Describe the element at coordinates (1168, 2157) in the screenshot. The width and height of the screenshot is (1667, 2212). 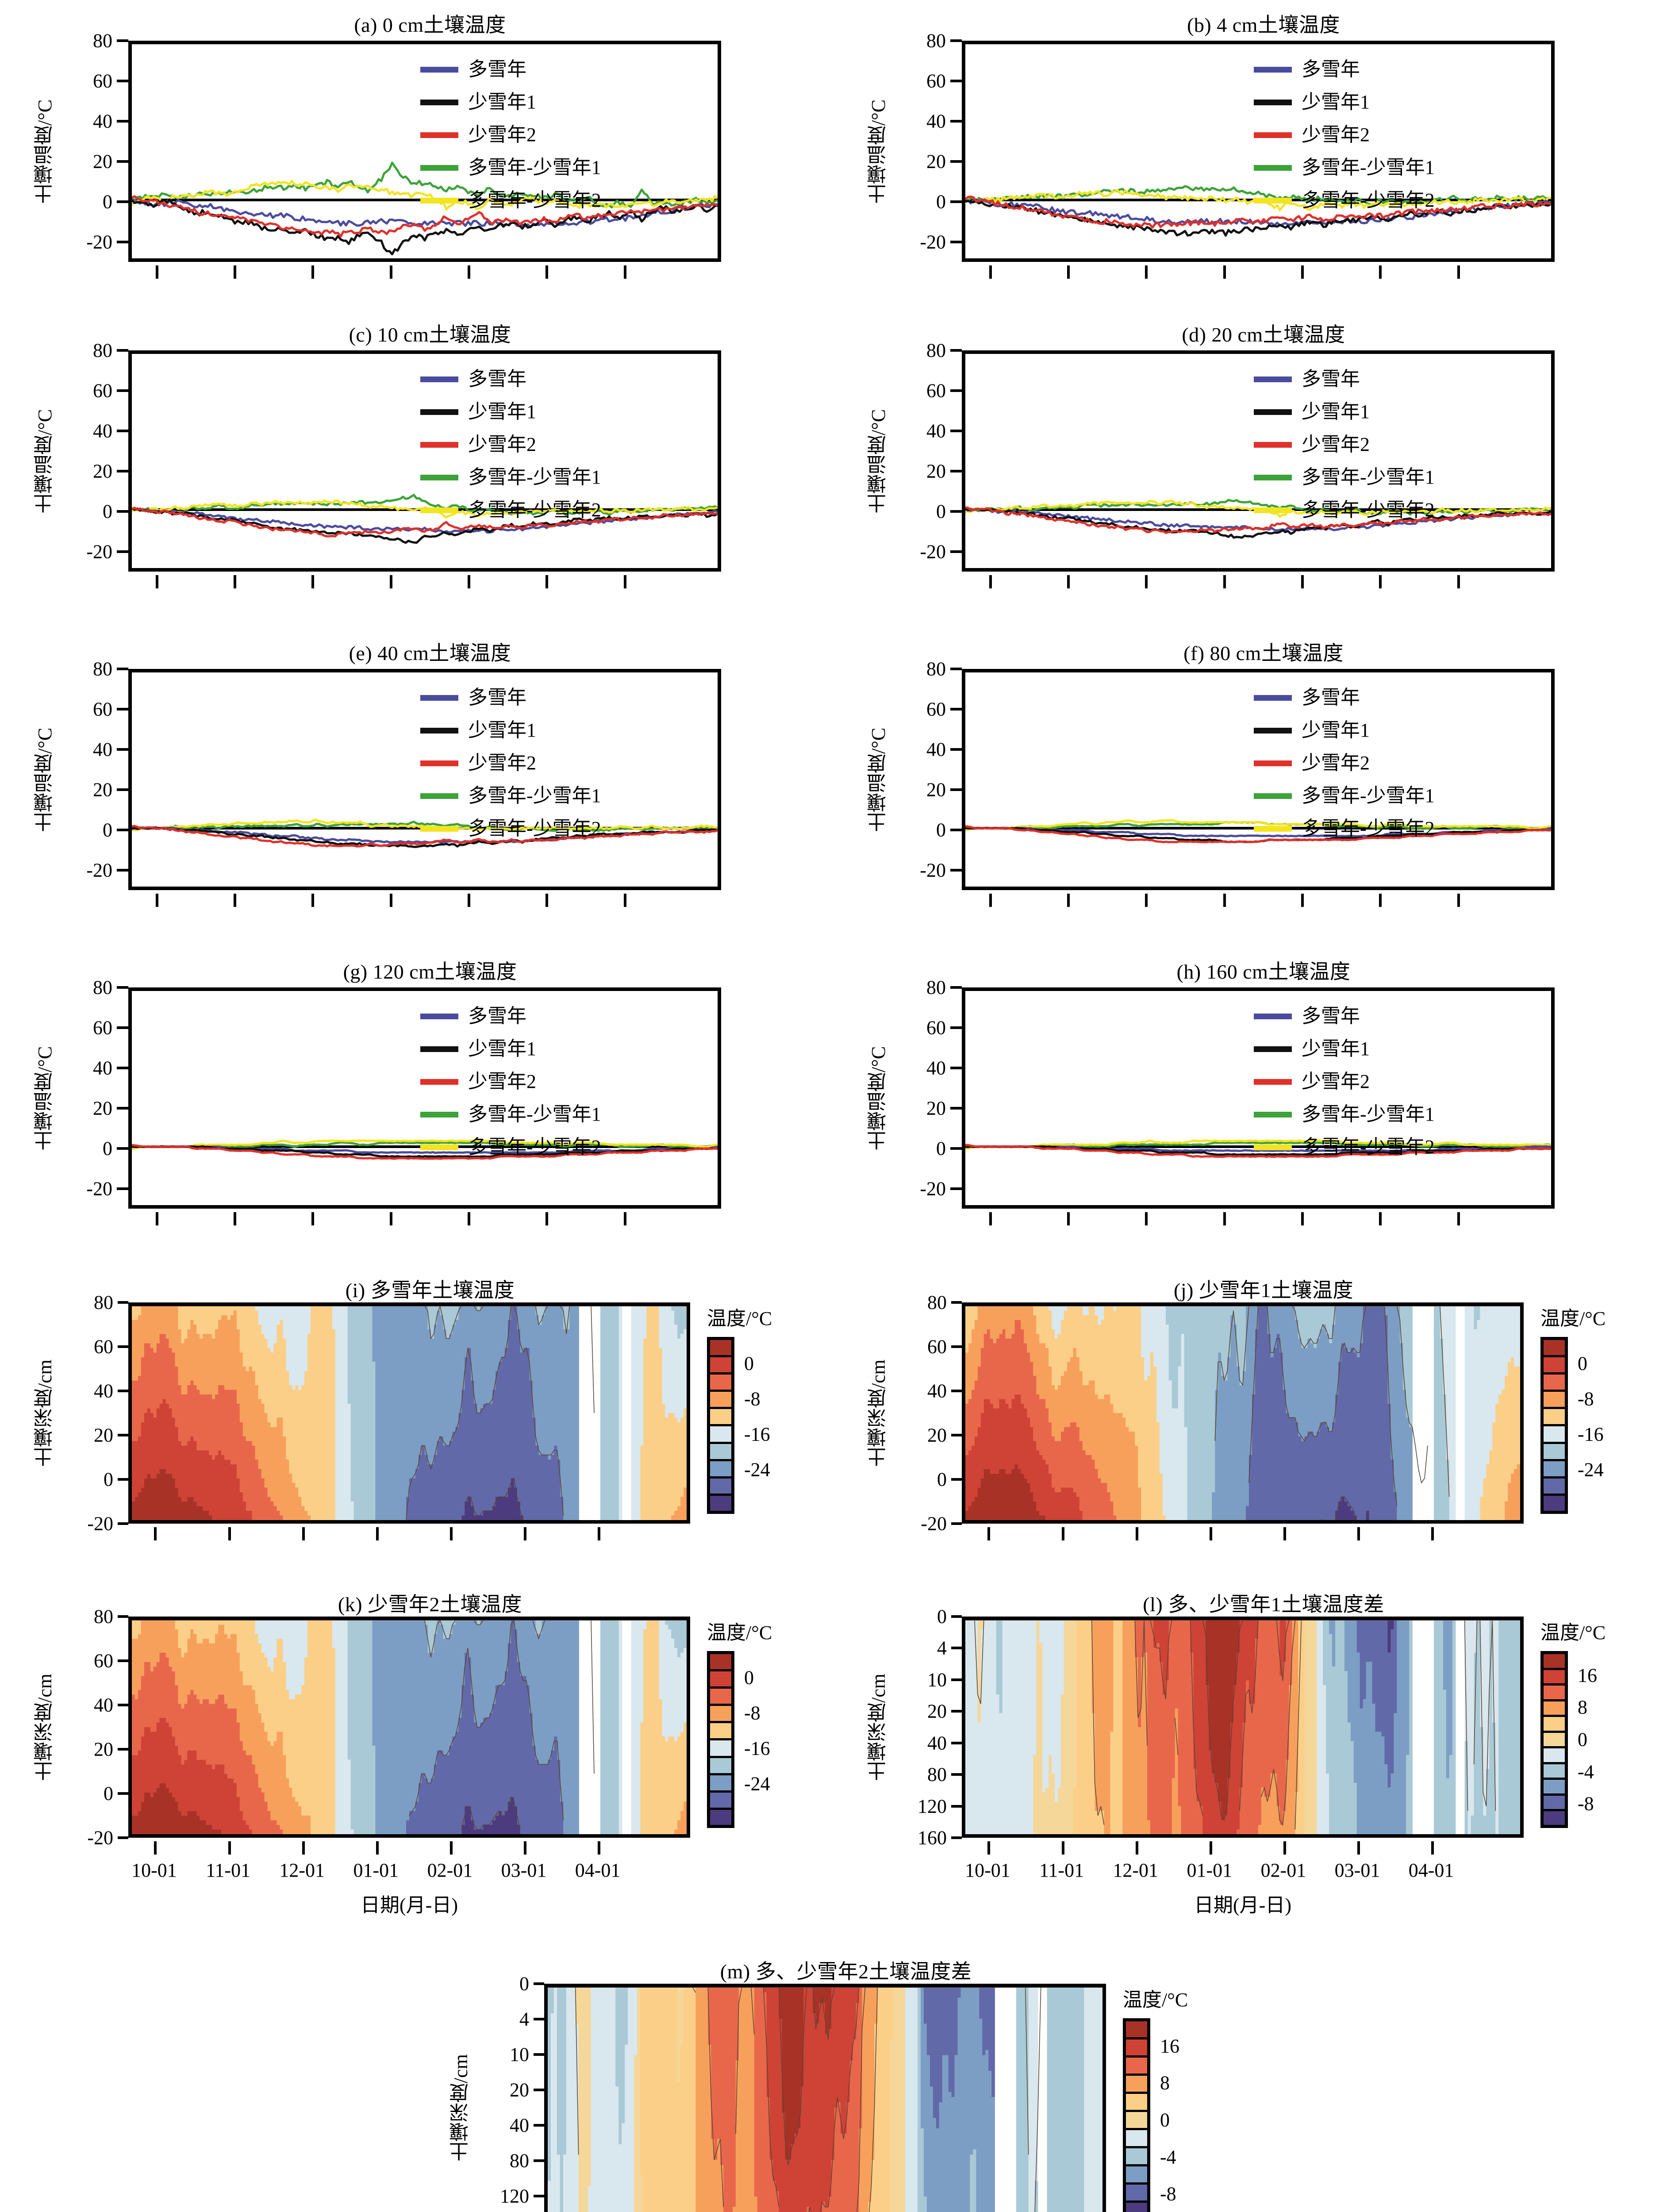
I see `colorbar-tick-label: -4` at that location.